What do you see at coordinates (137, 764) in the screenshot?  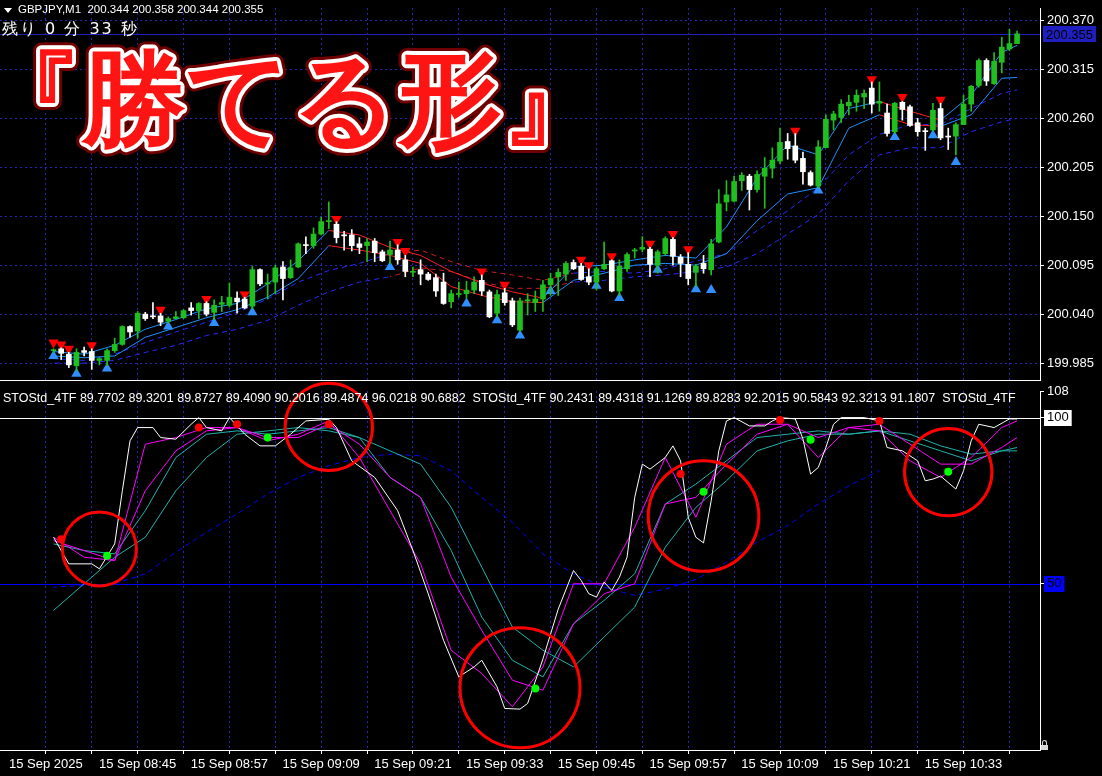 I see `x-tick-label: 15 Sep 08:45` at bounding box center [137, 764].